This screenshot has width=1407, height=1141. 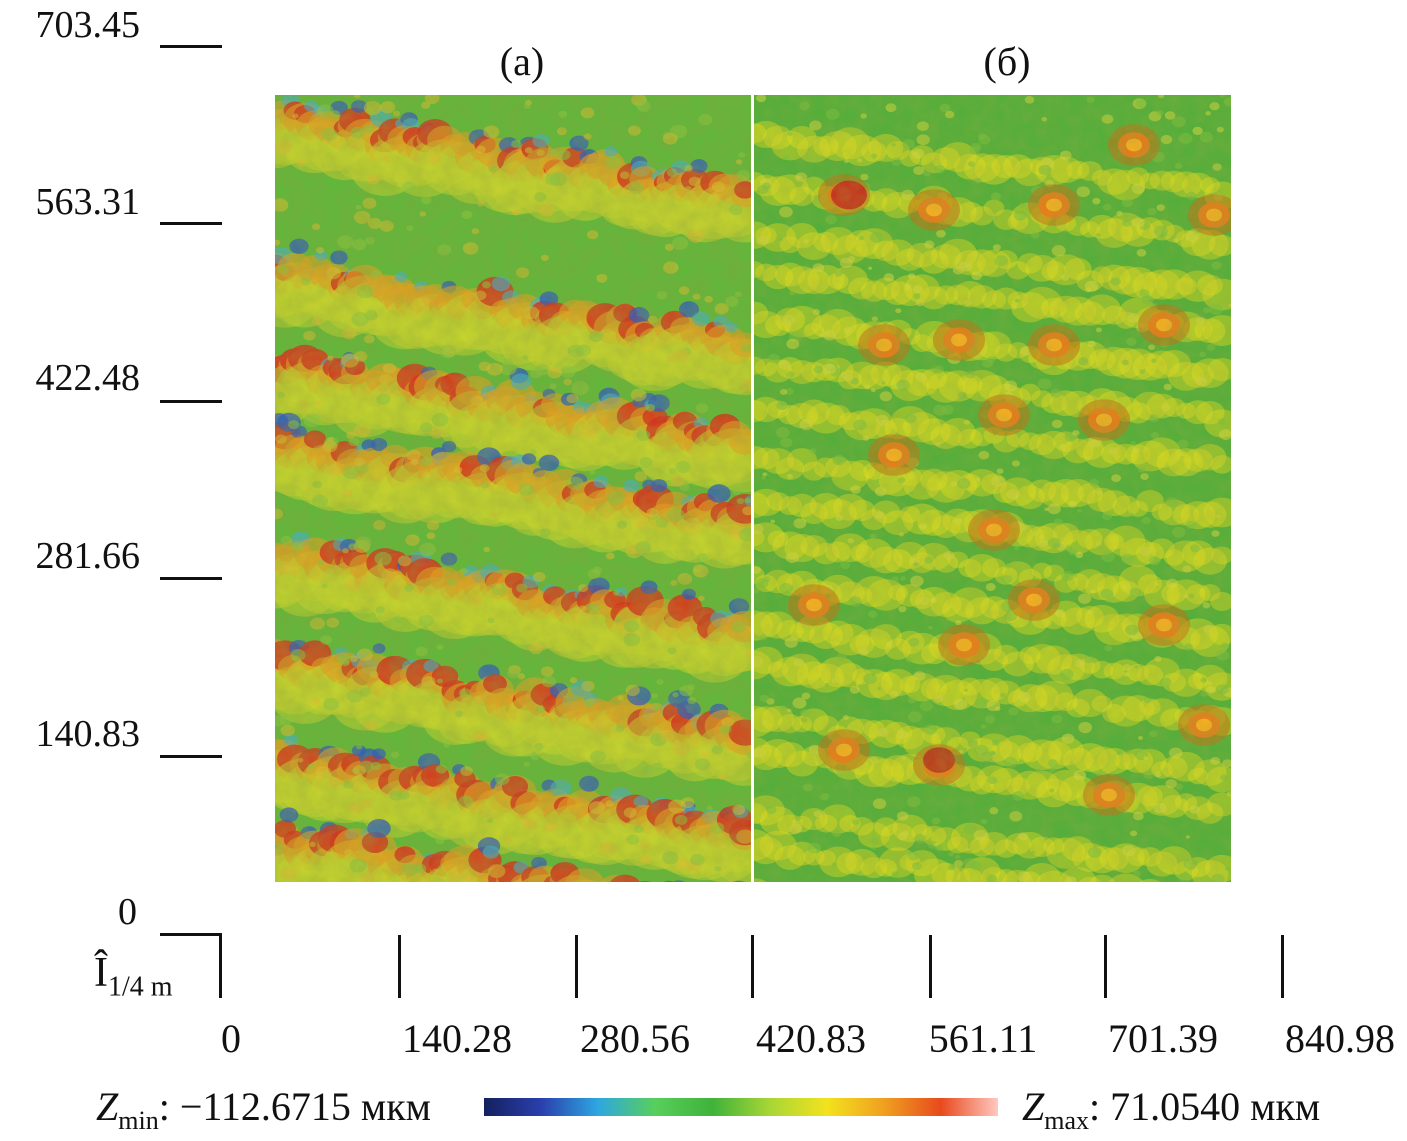 What do you see at coordinates (1007, 61) in the screenshot?
I see `panel-caption-b: (б)` at bounding box center [1007, 61].